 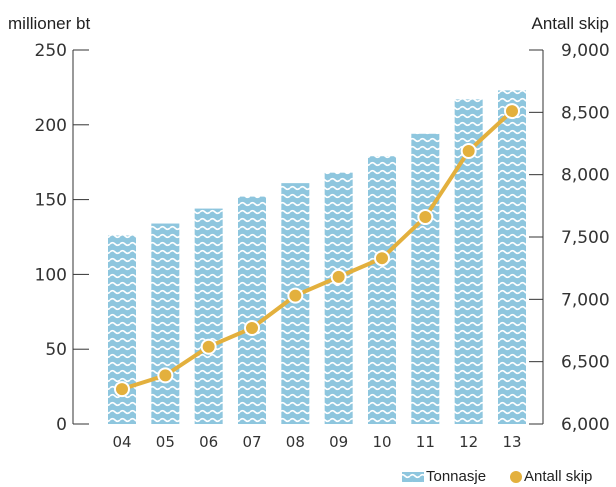 I want to click on y-left-tick-label: 100, so click(x=51, y=275).